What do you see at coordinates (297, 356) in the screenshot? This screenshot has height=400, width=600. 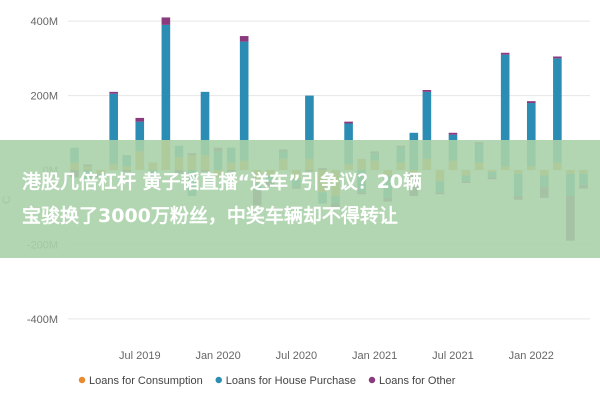 I see `x-tick-label: Jul 2020` at bounding box center [297, 356].